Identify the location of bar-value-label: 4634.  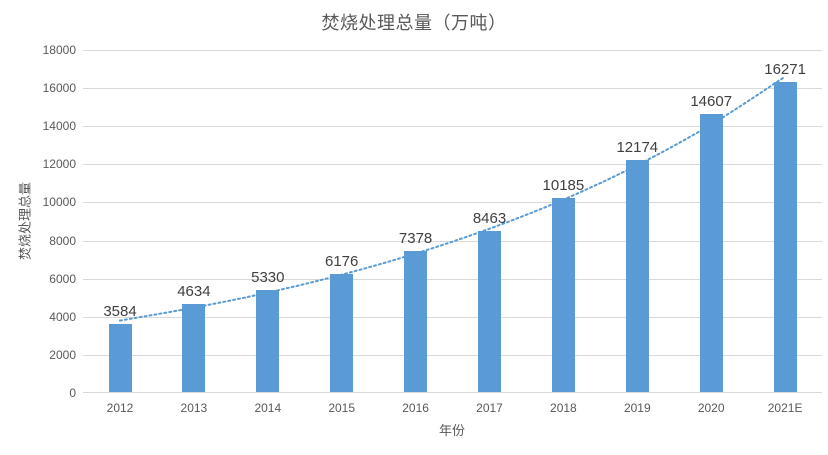
(194, 291).